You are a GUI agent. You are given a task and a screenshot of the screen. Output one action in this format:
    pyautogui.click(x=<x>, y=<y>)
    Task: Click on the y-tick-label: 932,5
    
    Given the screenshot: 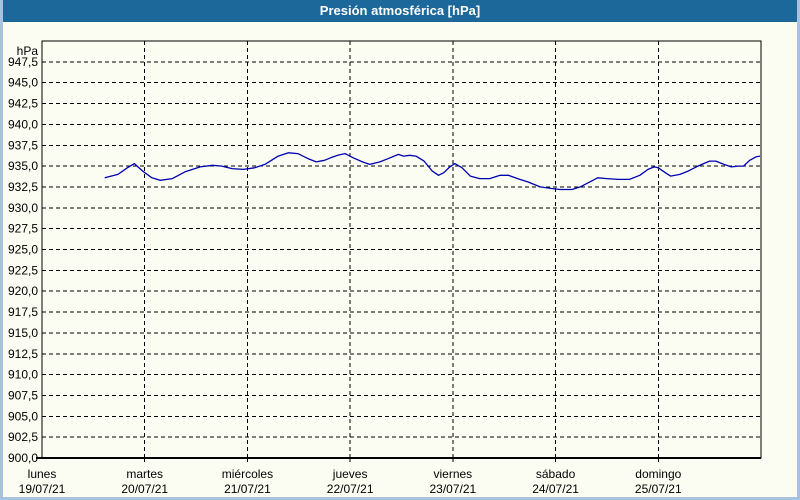 What is the action you would take?
    pyautogui.click(x=23, y=187)
    